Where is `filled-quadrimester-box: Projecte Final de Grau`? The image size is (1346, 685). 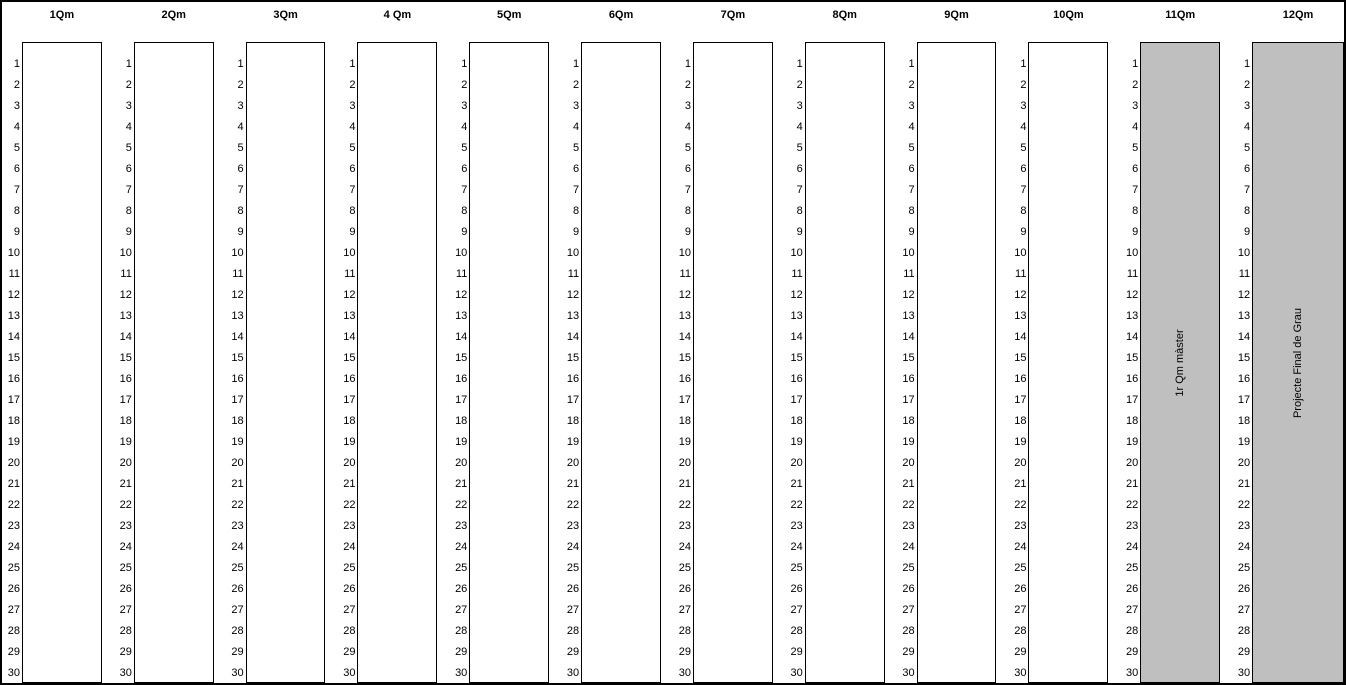
filled-quadrimester-box: Projecte Final de Grau is located at coordinates (1298, 362).